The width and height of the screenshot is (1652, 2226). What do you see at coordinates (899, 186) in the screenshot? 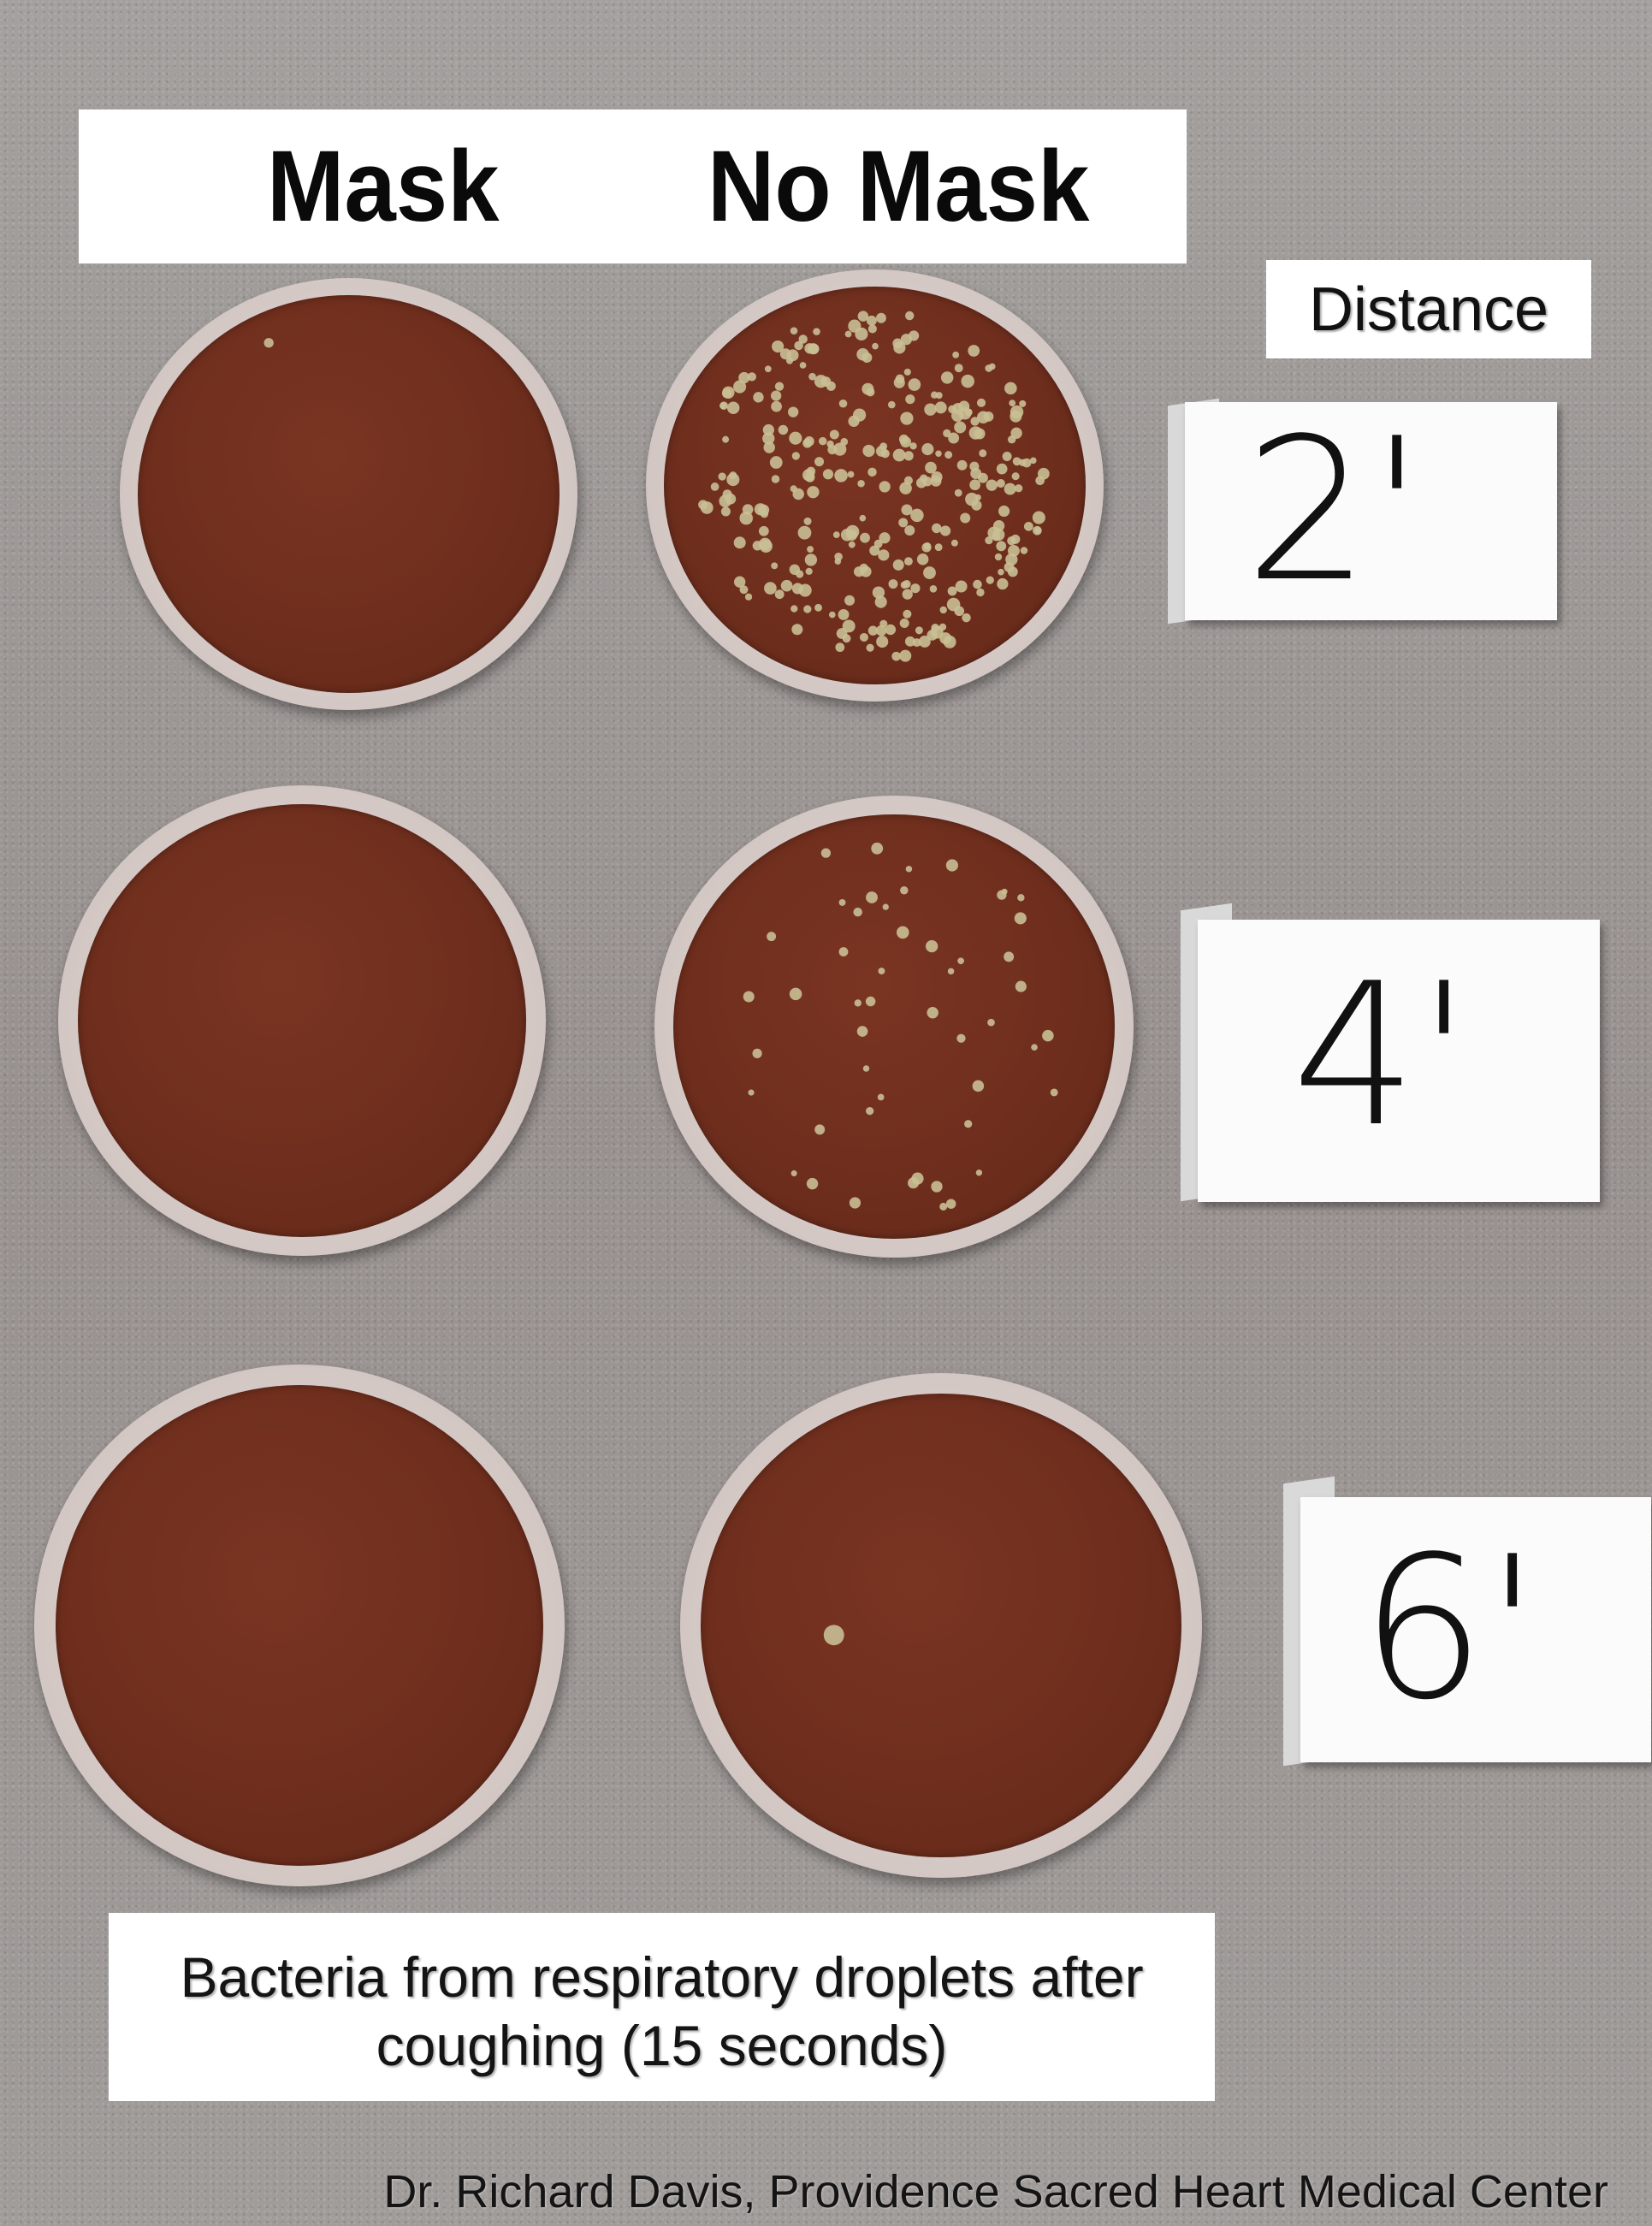
I see `no-mask-column-label: No Mask` at bounding box center [899, 186].